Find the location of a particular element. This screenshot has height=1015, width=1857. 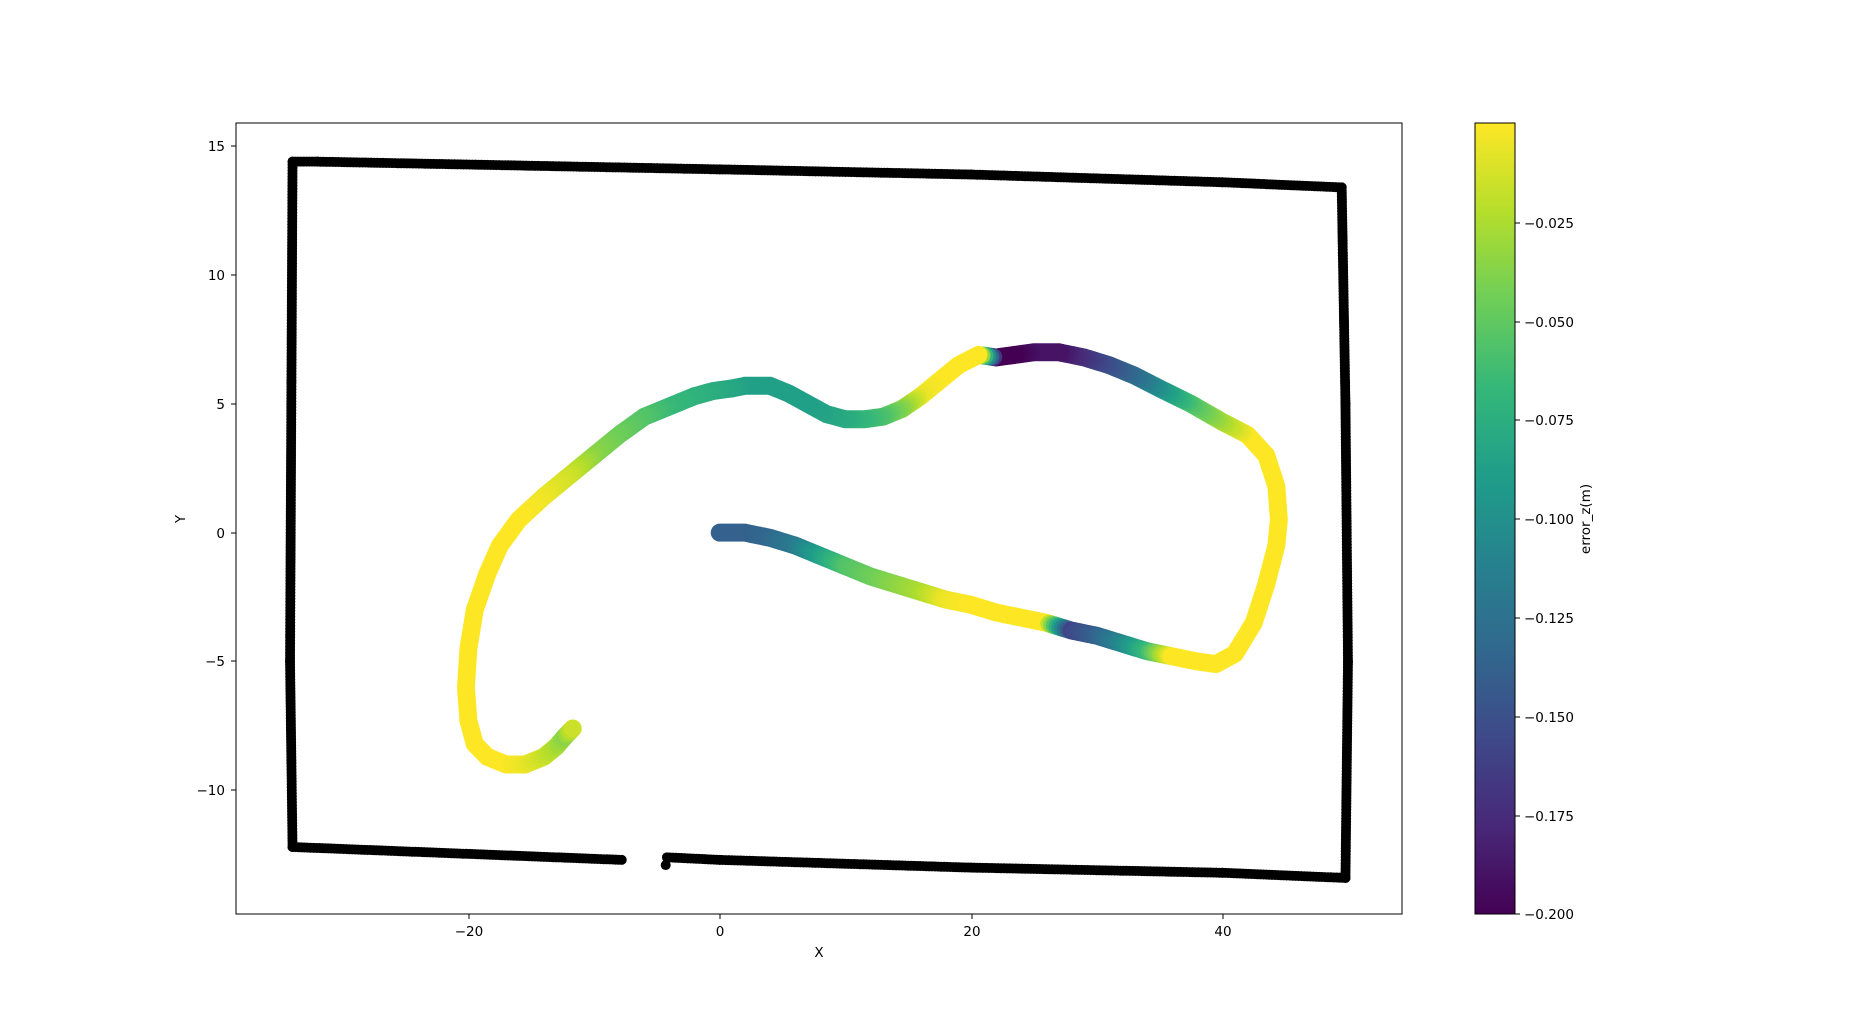

x-axis: −20 0 20 40 X is located at coordinates (843, 937).